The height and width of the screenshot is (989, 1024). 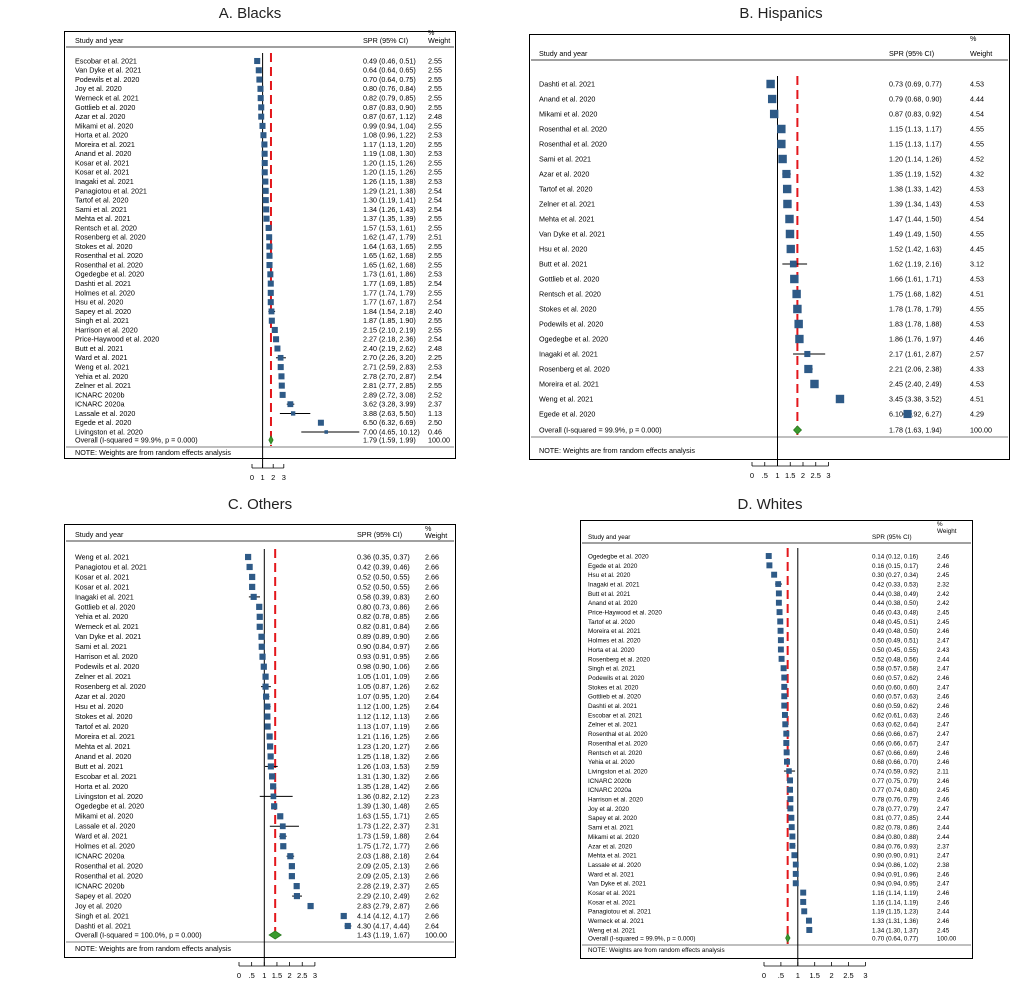 I want to click on study-label: Escobar et al. 2021, so click(x=615, y=715).